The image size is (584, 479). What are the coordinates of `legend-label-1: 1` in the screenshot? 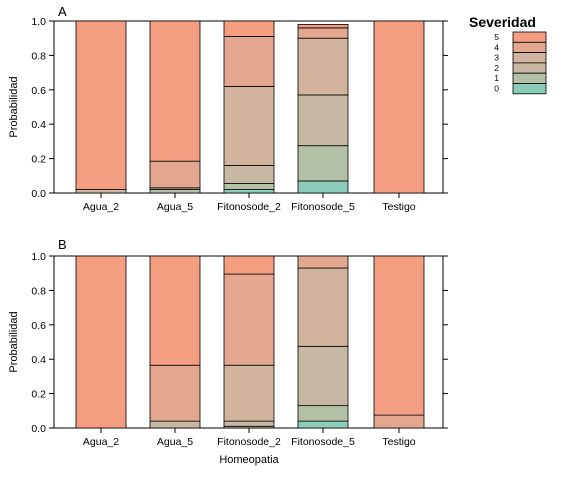 It's located at (496, 78).